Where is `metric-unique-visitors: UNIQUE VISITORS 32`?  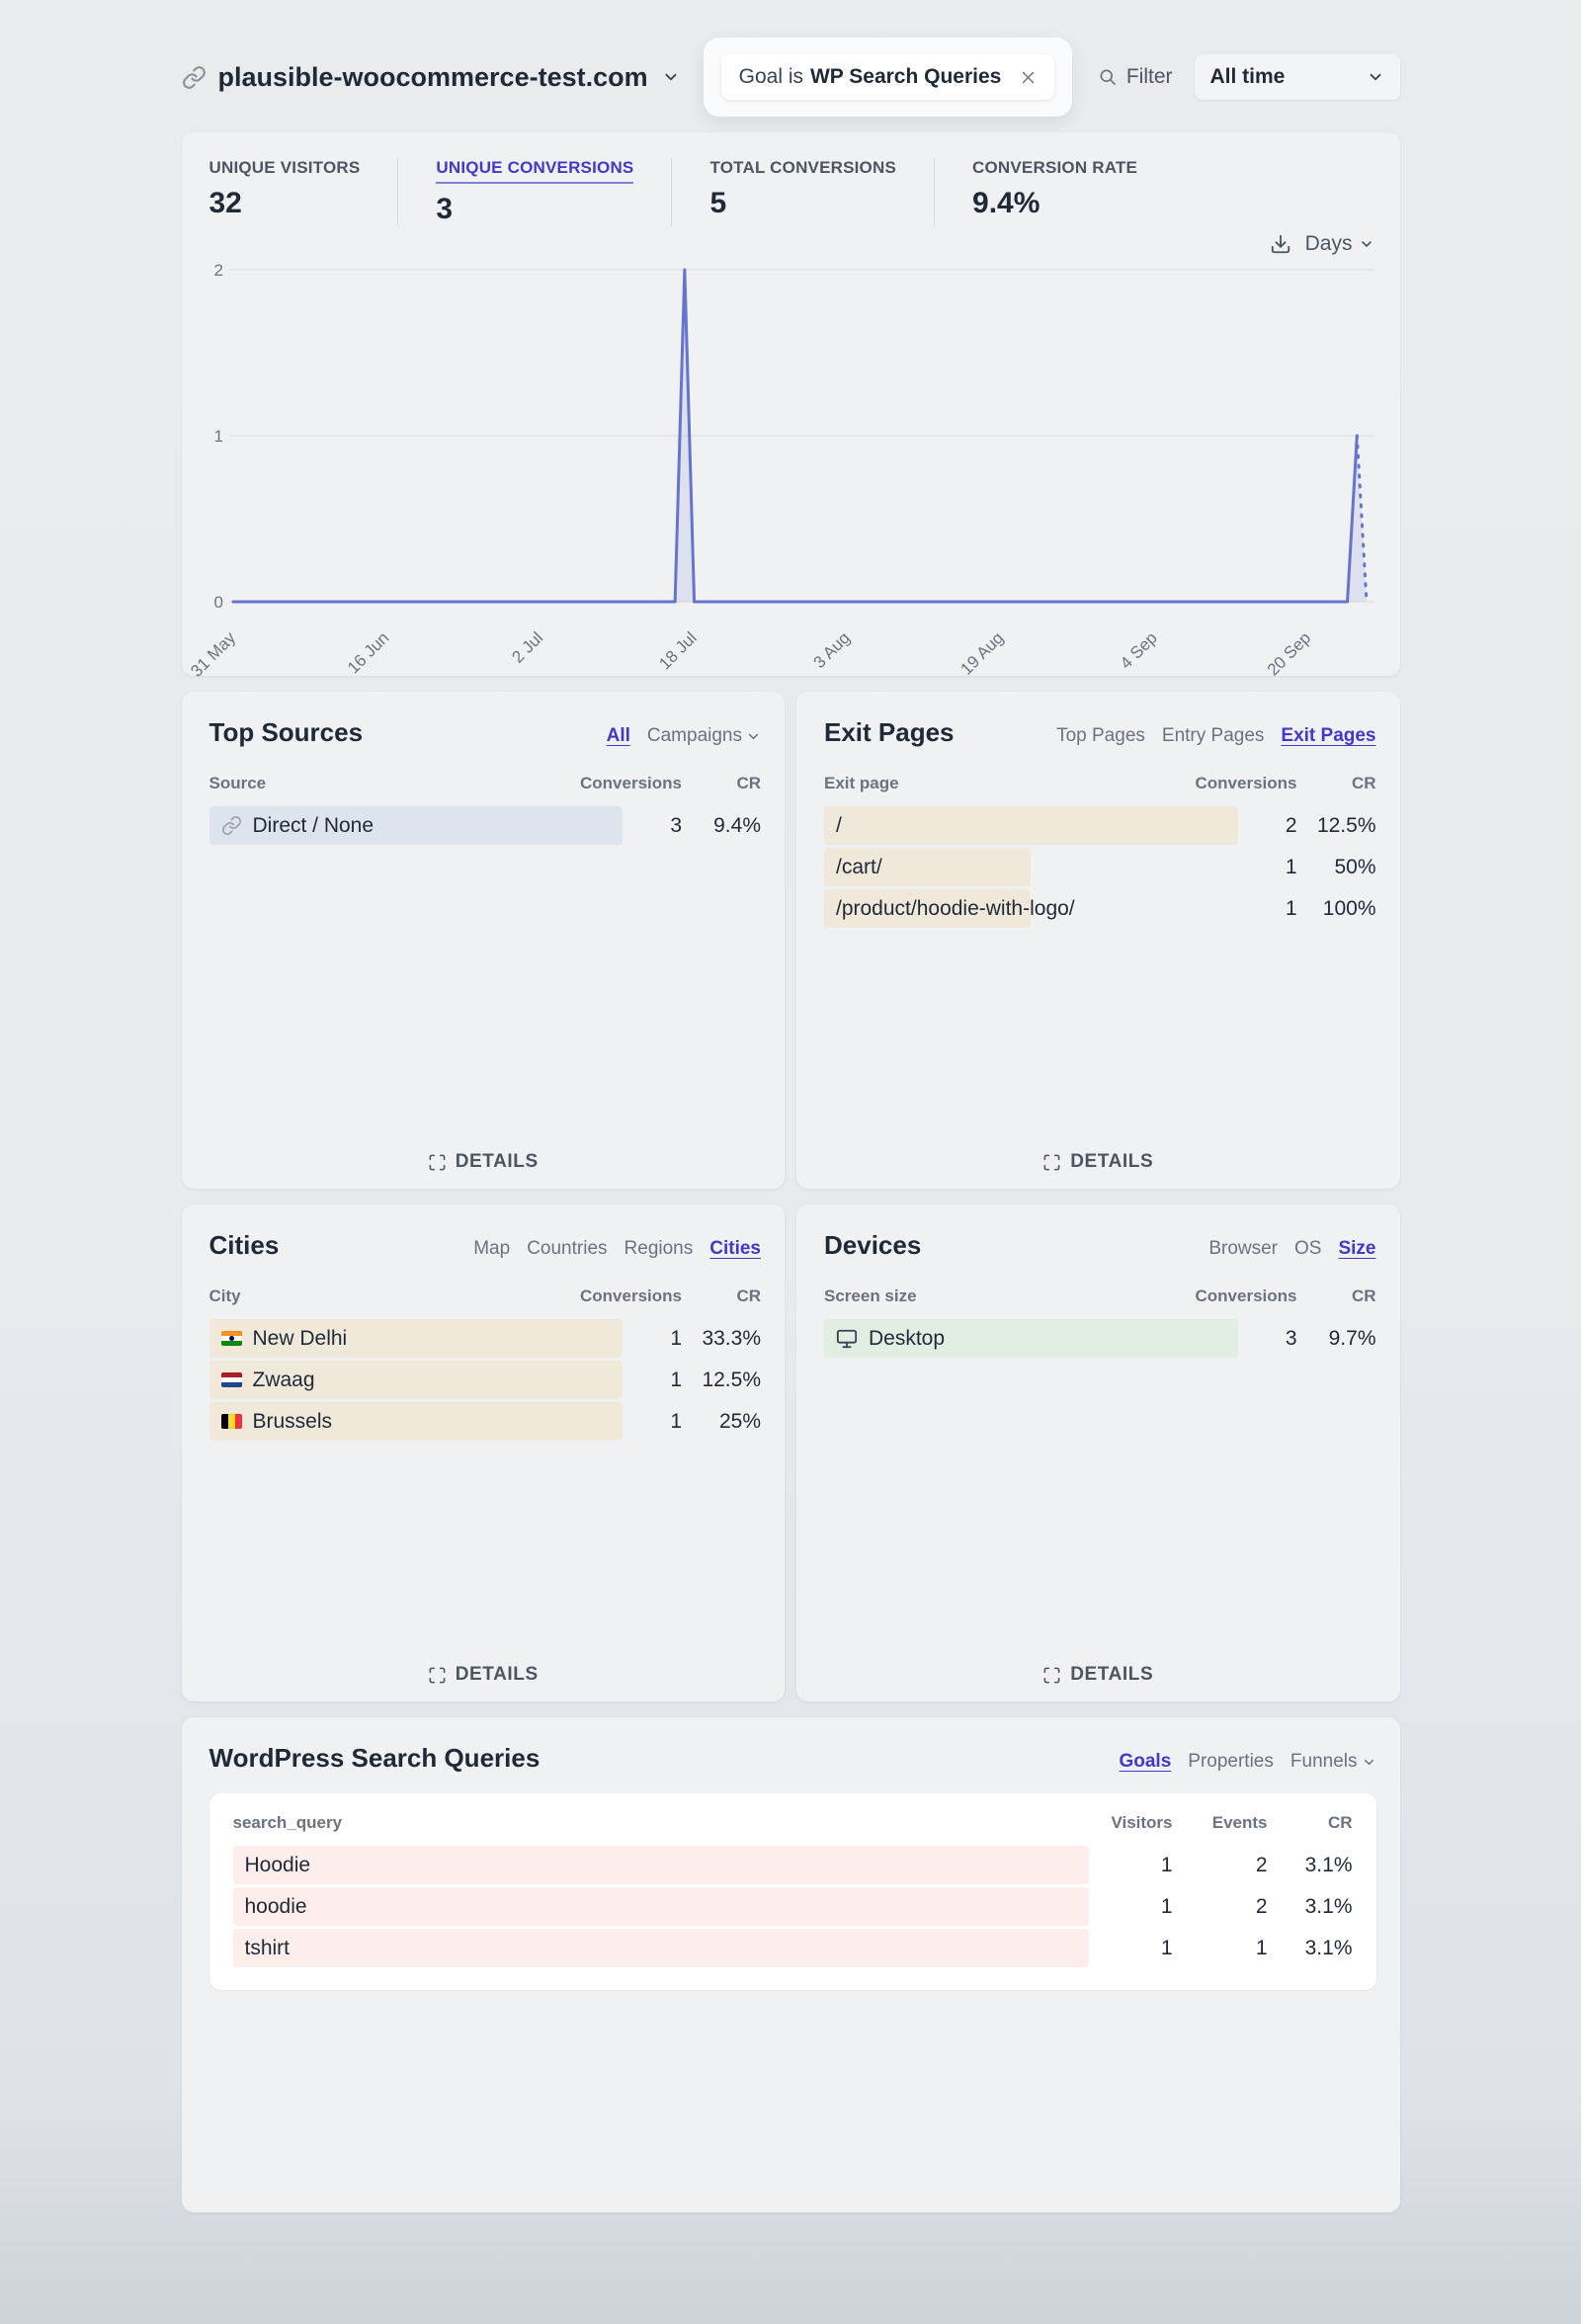 metric-unique-visitors: UNIQUE VISITORS 32 is located at coordinates (303, 192).